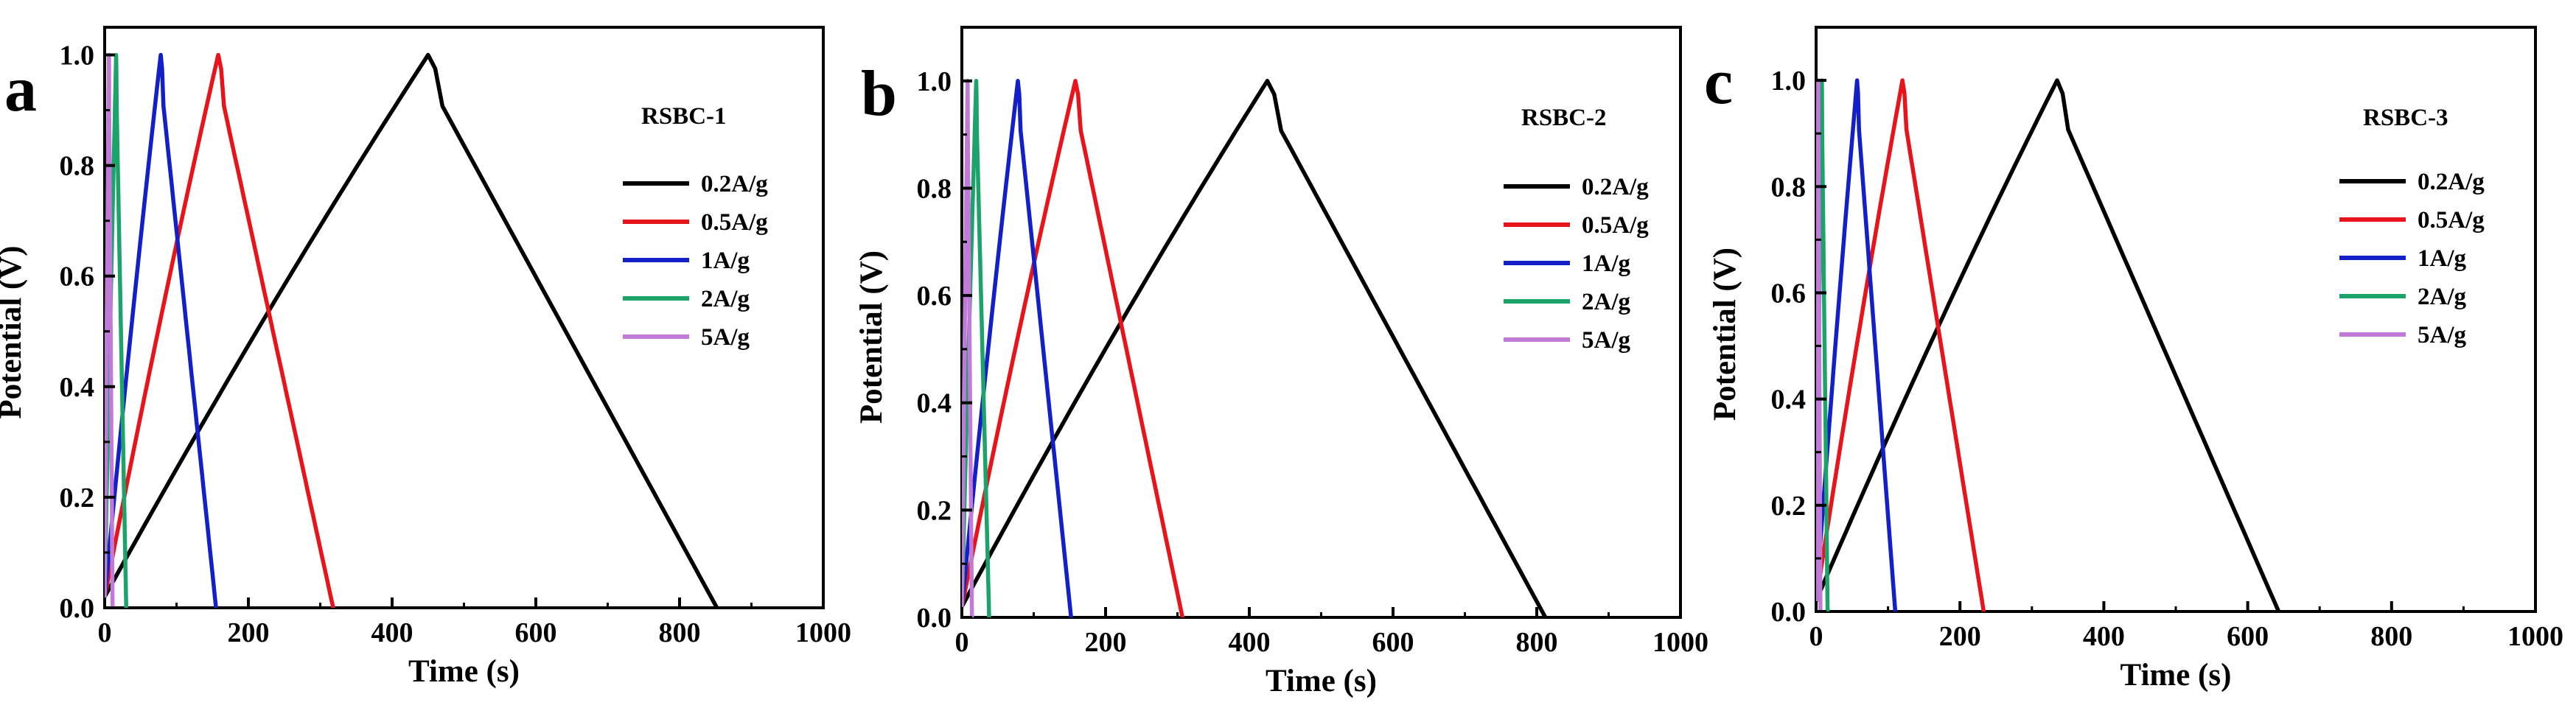 The height and width of the screenshot is (708, 2576). I want to click on series-line-02ag, so click(2048, 344).